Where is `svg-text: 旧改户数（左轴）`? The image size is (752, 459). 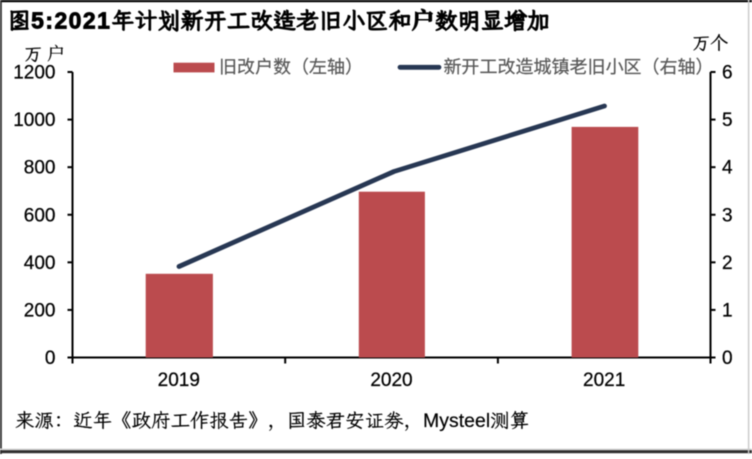 svg-text: 旧改户数（左轴） is located at coordinates (291, 67).